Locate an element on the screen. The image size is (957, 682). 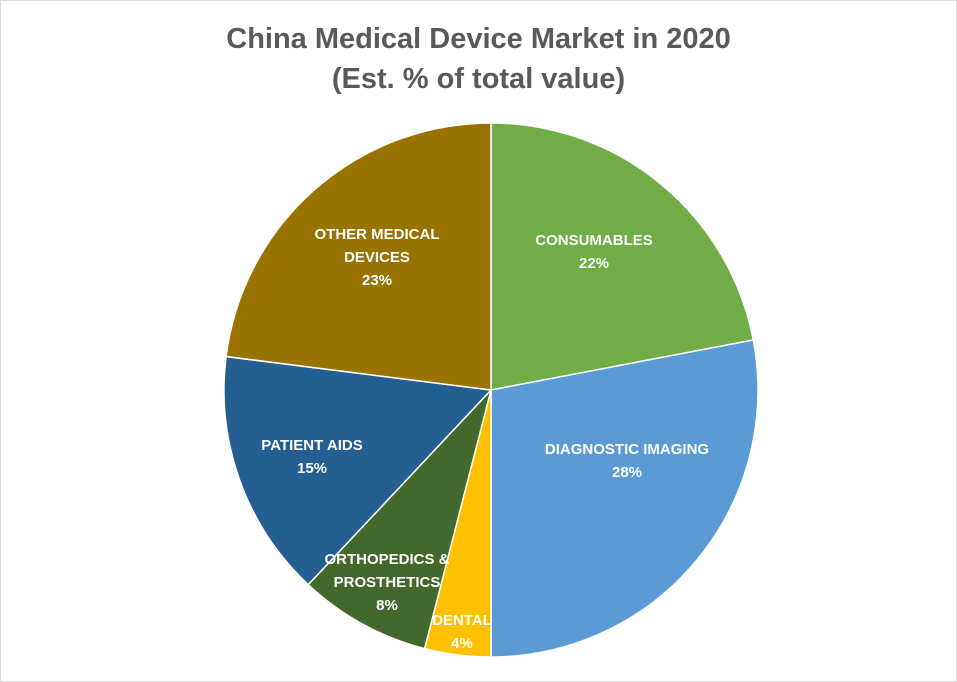
value-label: 23% is located at coordinates (377, 280).